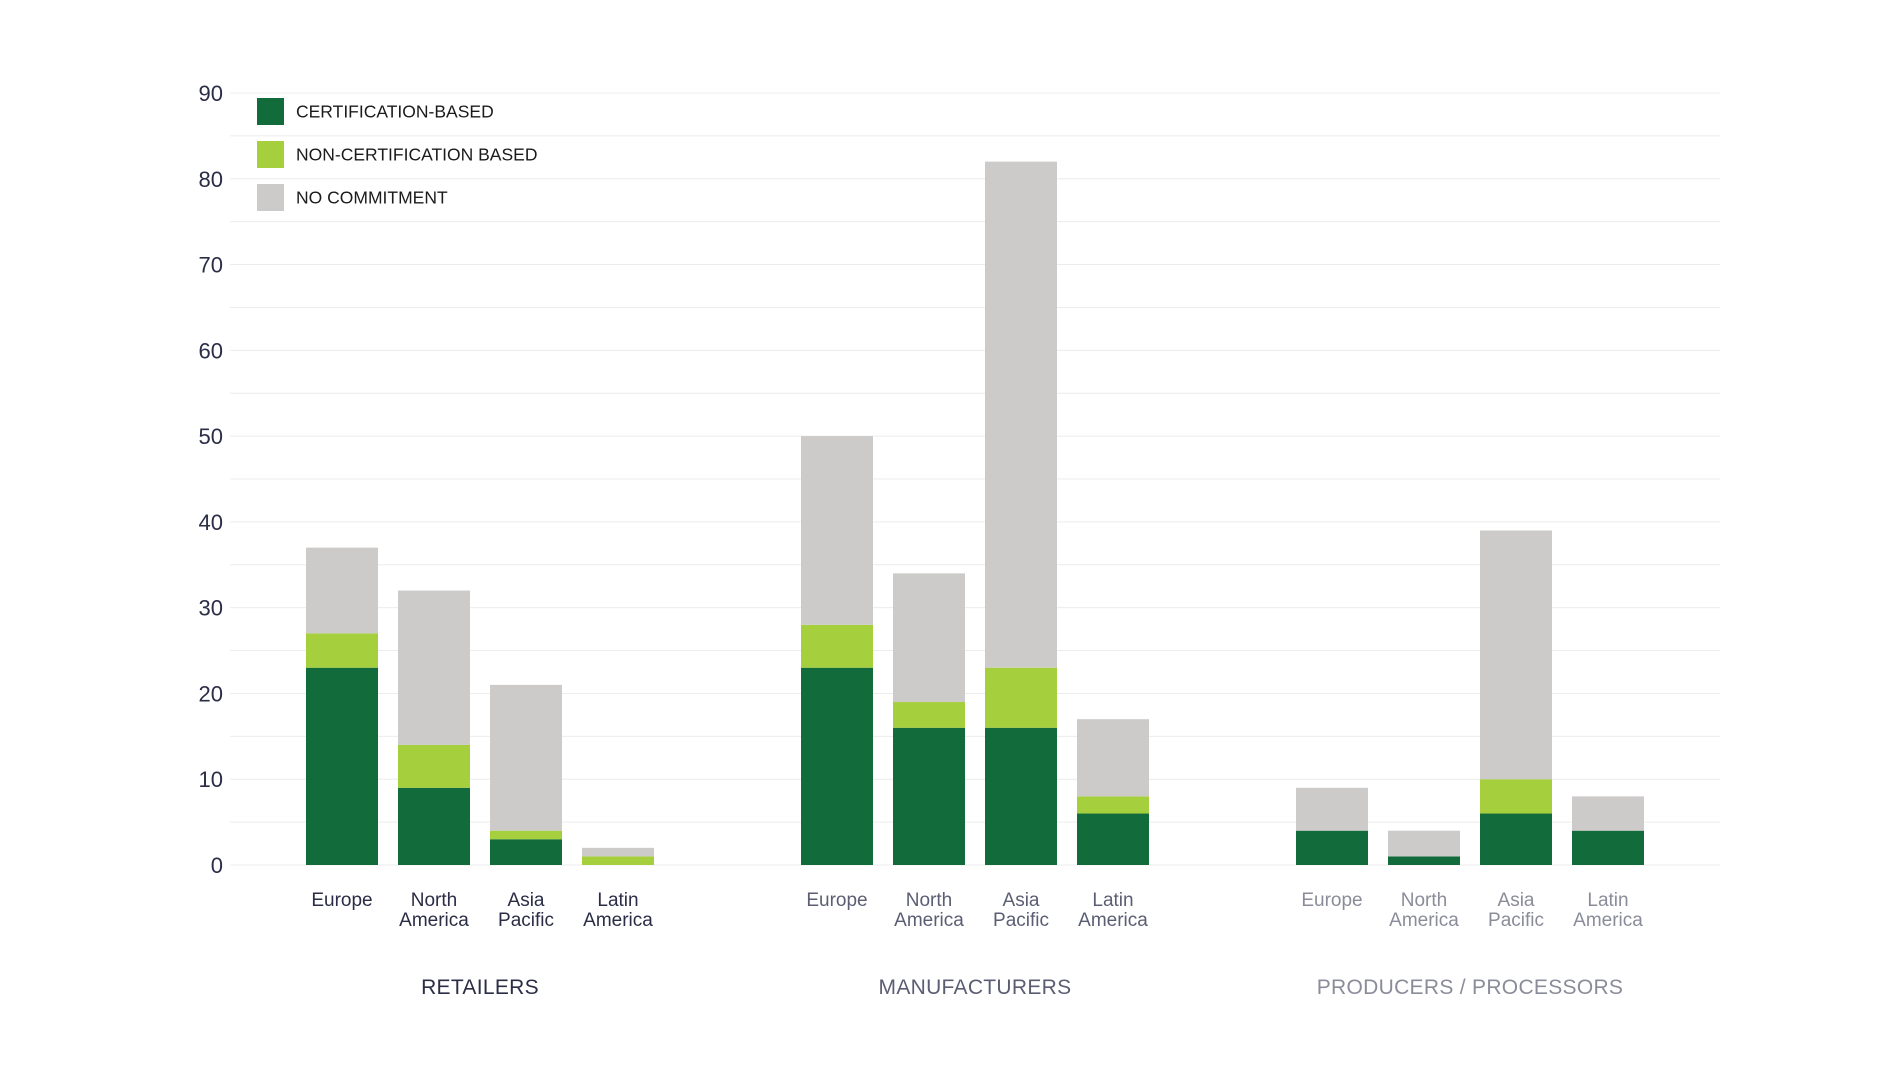  Describe the element at coordinates (416, 155) in the screenshot. I see `legend-label: NON-CERTIFICATION BASED` at that location.